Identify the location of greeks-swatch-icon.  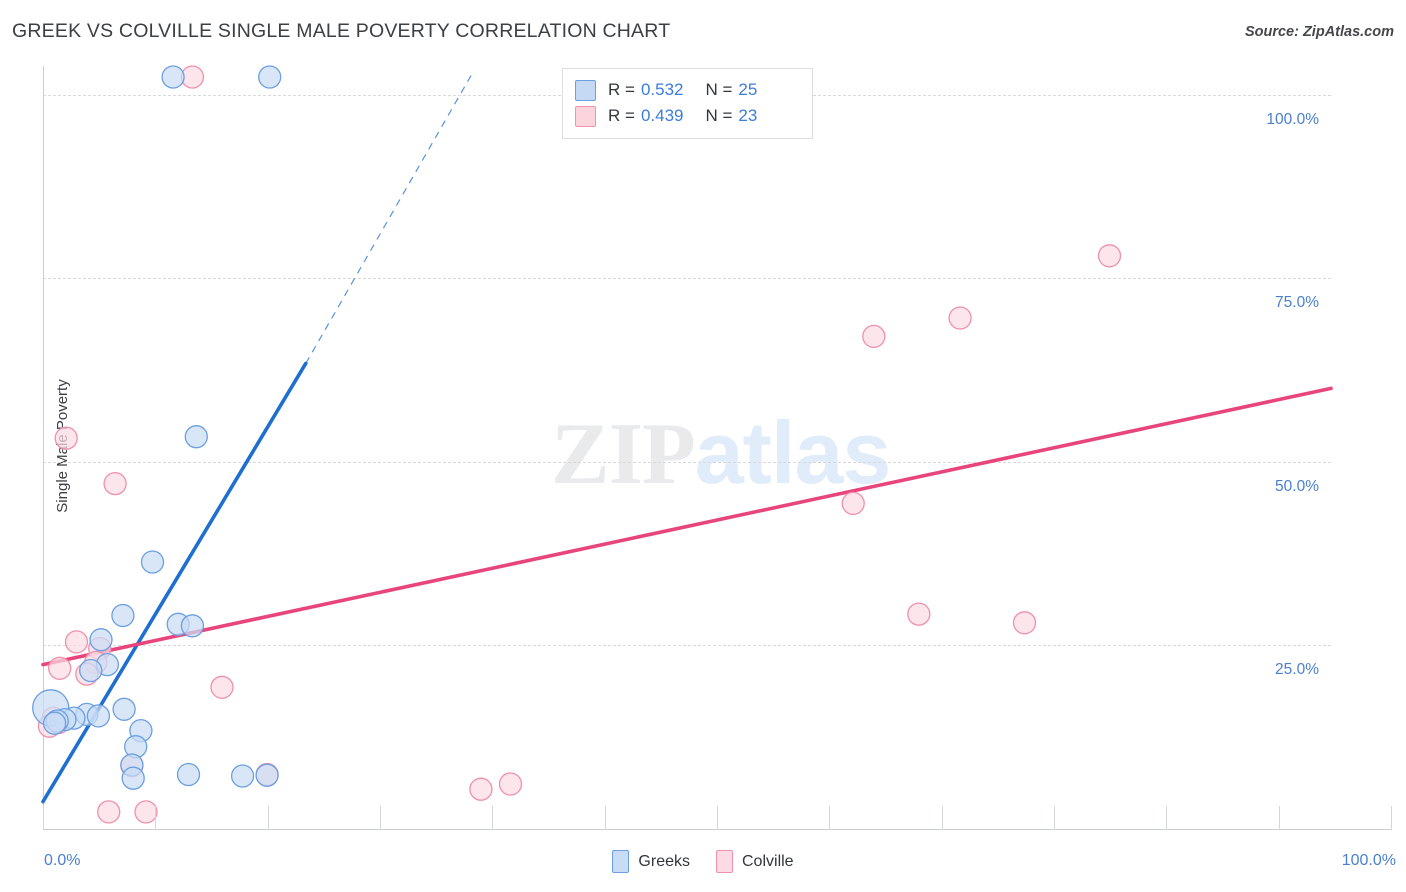
(621, 861).